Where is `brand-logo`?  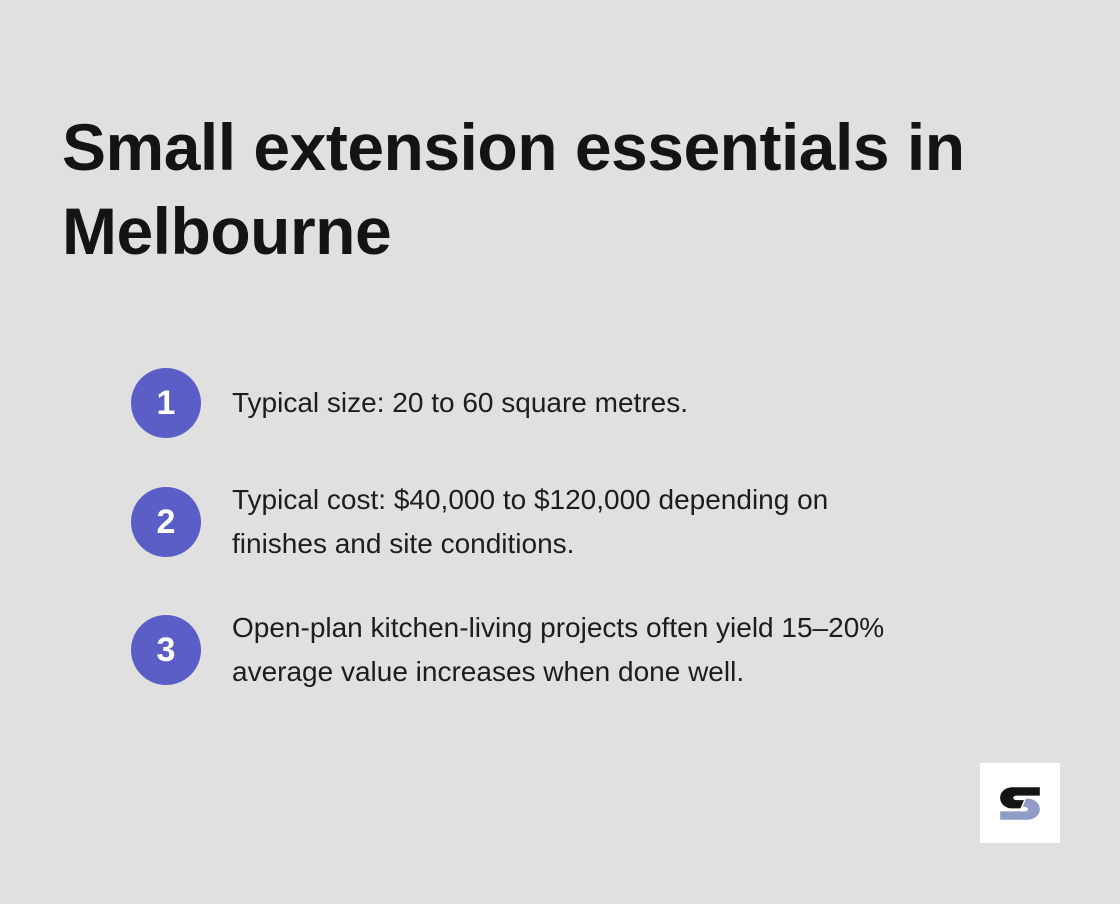
brand-logo is located at coordinates (1020, 803).